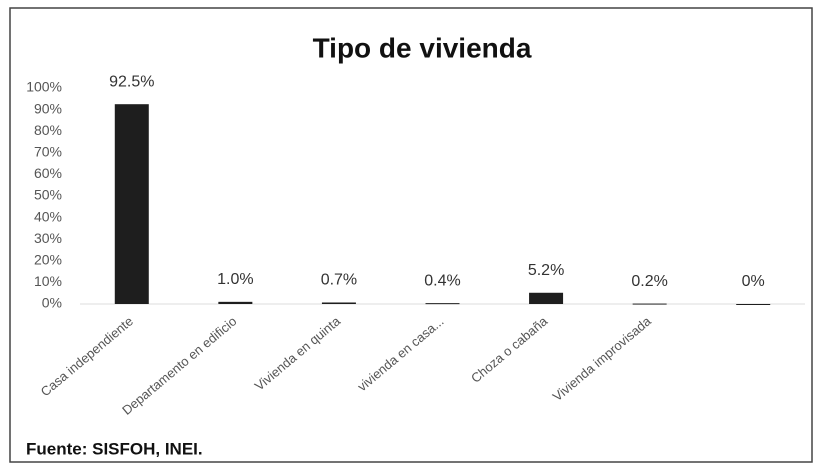  What do you see at coordinates (48, 260) in the screenshot?
I see `y-tick-label: 20%` at bounding box center [48, 260].